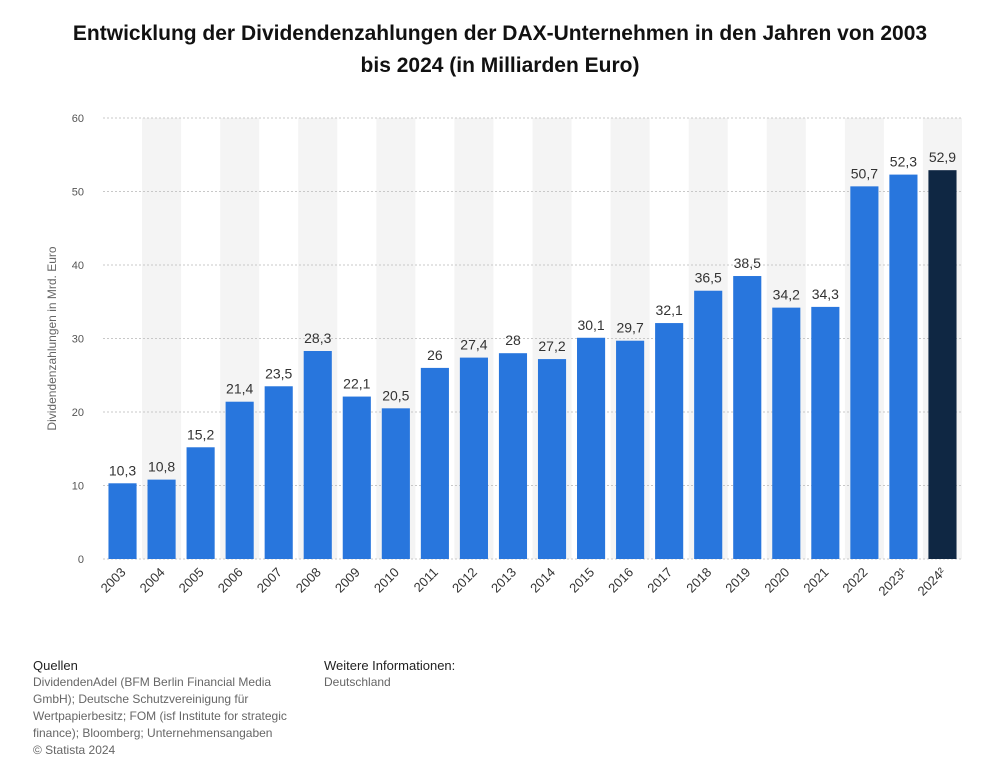 The height and width of the screenshot is (759, 1000). What do you see at coordinates (581, 580) in the screenshot?
I see `x-tick-label: 2015` at bounding box center [581, 580].